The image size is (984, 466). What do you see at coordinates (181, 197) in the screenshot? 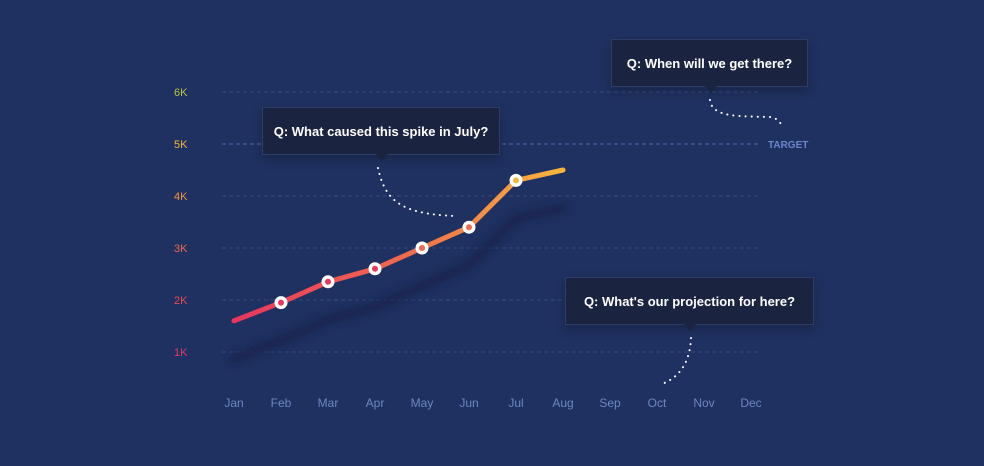
I see `y-tick-label: 4K` at bounding box center [181, 197].